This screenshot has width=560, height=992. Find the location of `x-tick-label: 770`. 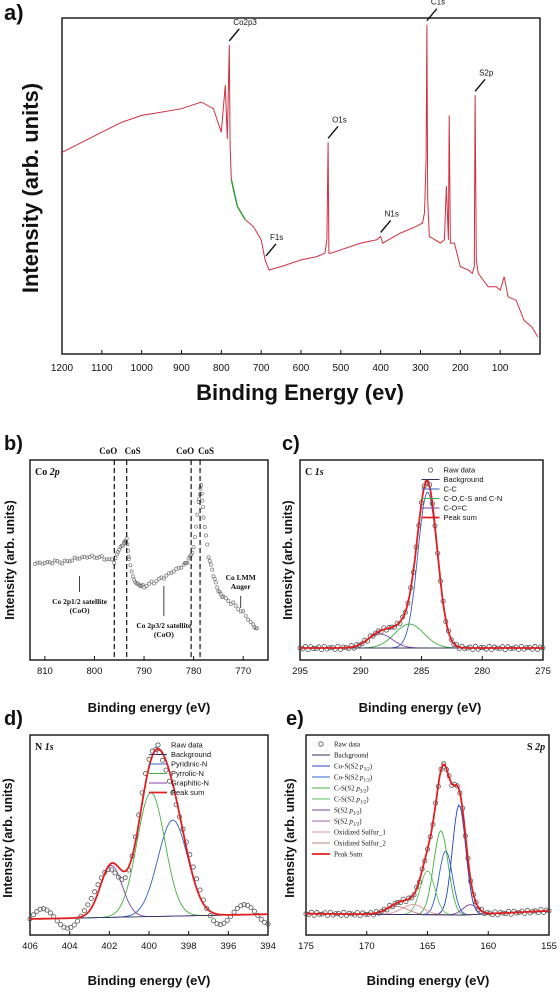

x-tick-label: 770 is located at coordinates (243, 671).